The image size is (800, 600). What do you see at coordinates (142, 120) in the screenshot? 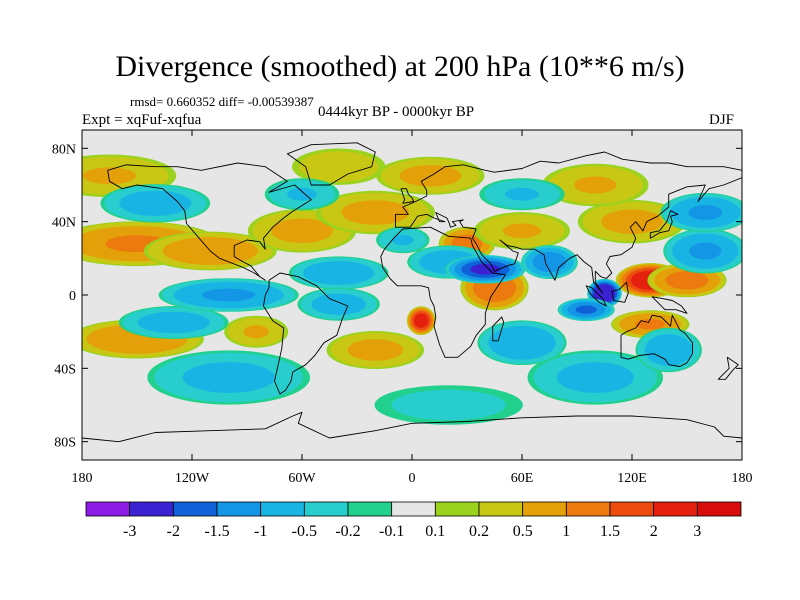
I see `experiment-label: Expt = xqFuf-xqfua` at bounding box center [142, 120].